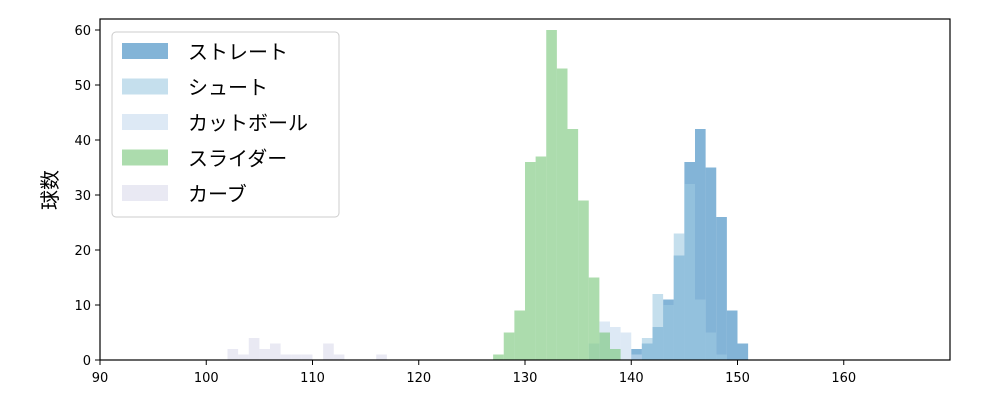  What do you see at coordinates (82, 31) in the screenshot?
I see `y-tick-label: 60` at bounding box center [82, 31].